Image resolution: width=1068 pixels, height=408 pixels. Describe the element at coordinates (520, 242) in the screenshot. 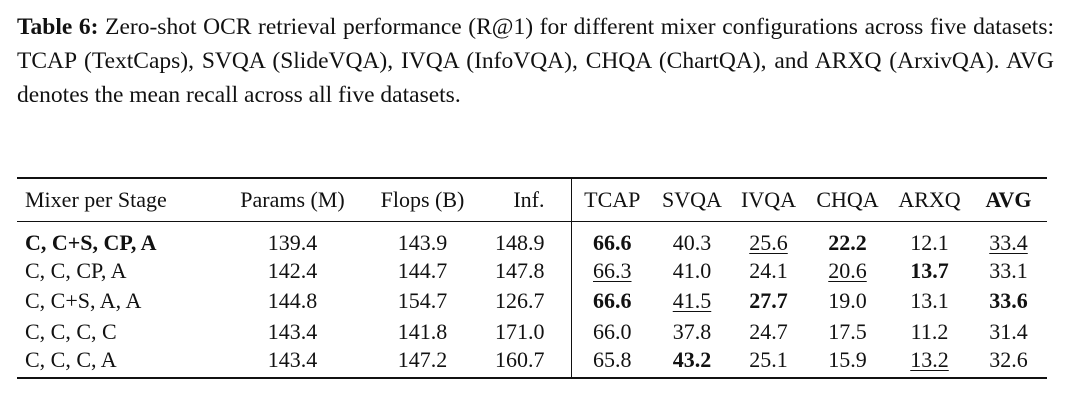

I see `table-cell: 148.9` at that location.